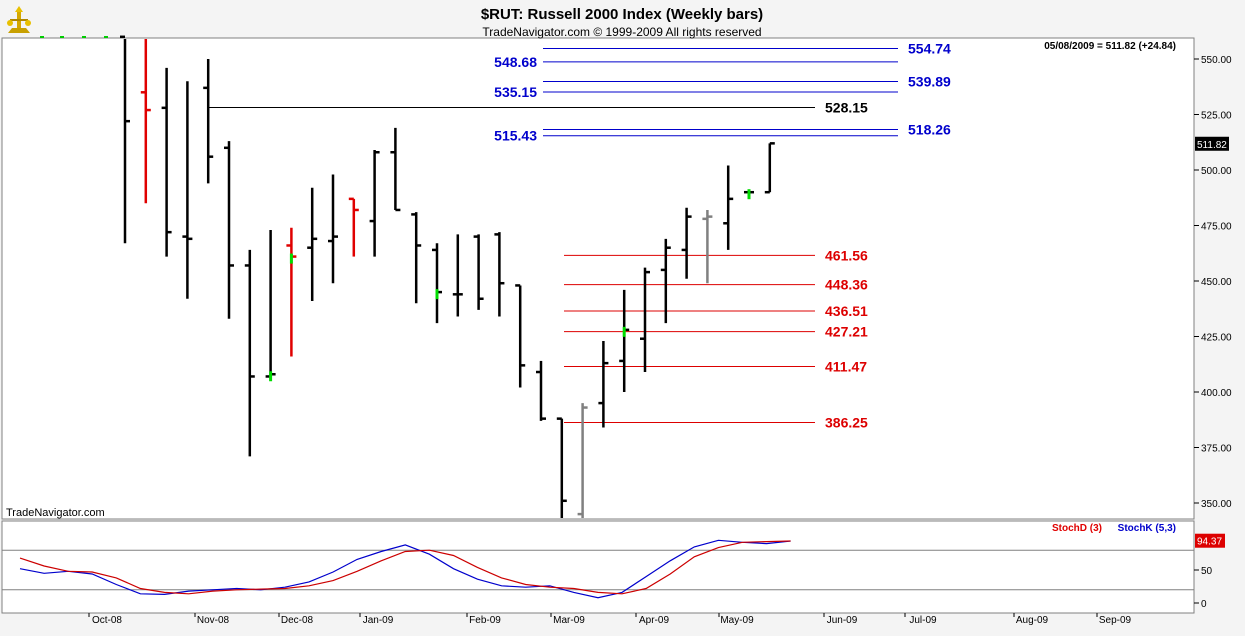  I want to click on level-label: 518.26, so click(929, 129).